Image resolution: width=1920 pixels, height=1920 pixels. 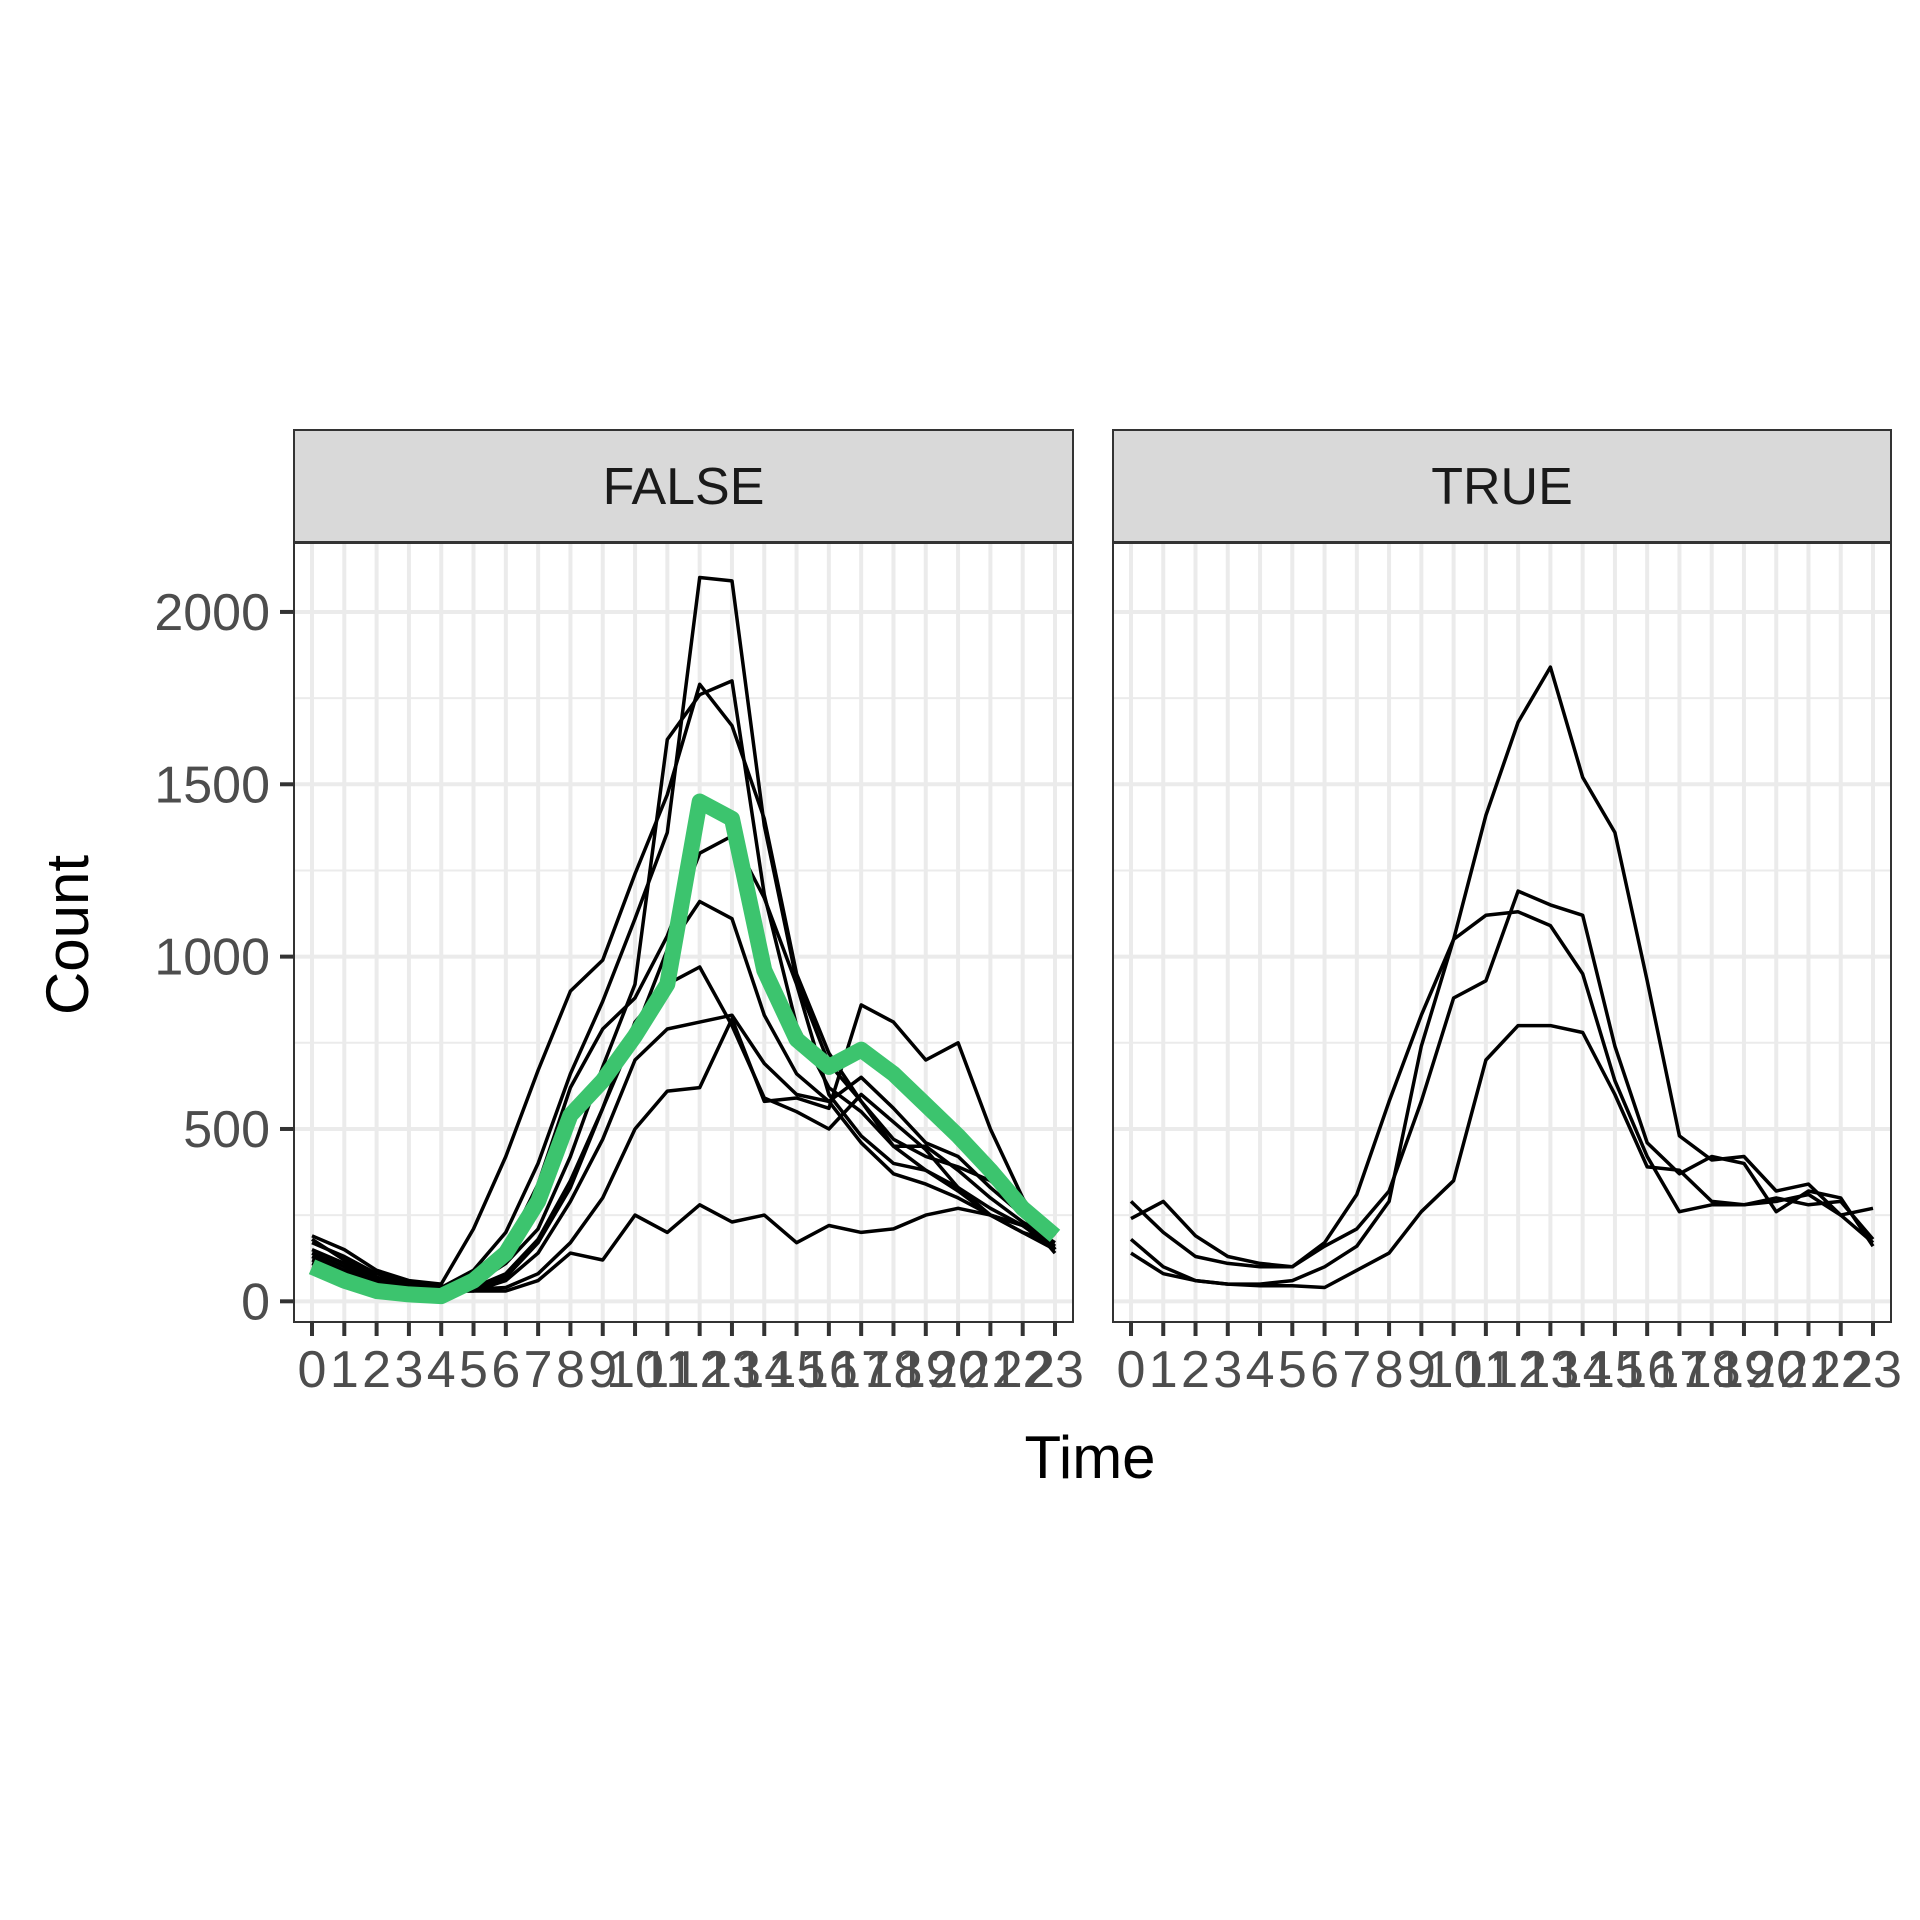 I want to click on series-line-highlight, so click(x=684, y=1049).